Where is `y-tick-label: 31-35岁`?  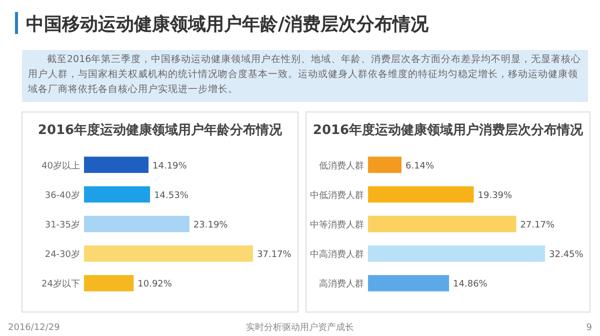 y-tick-label: 31-35岁 is located at coordinates (62, 225).